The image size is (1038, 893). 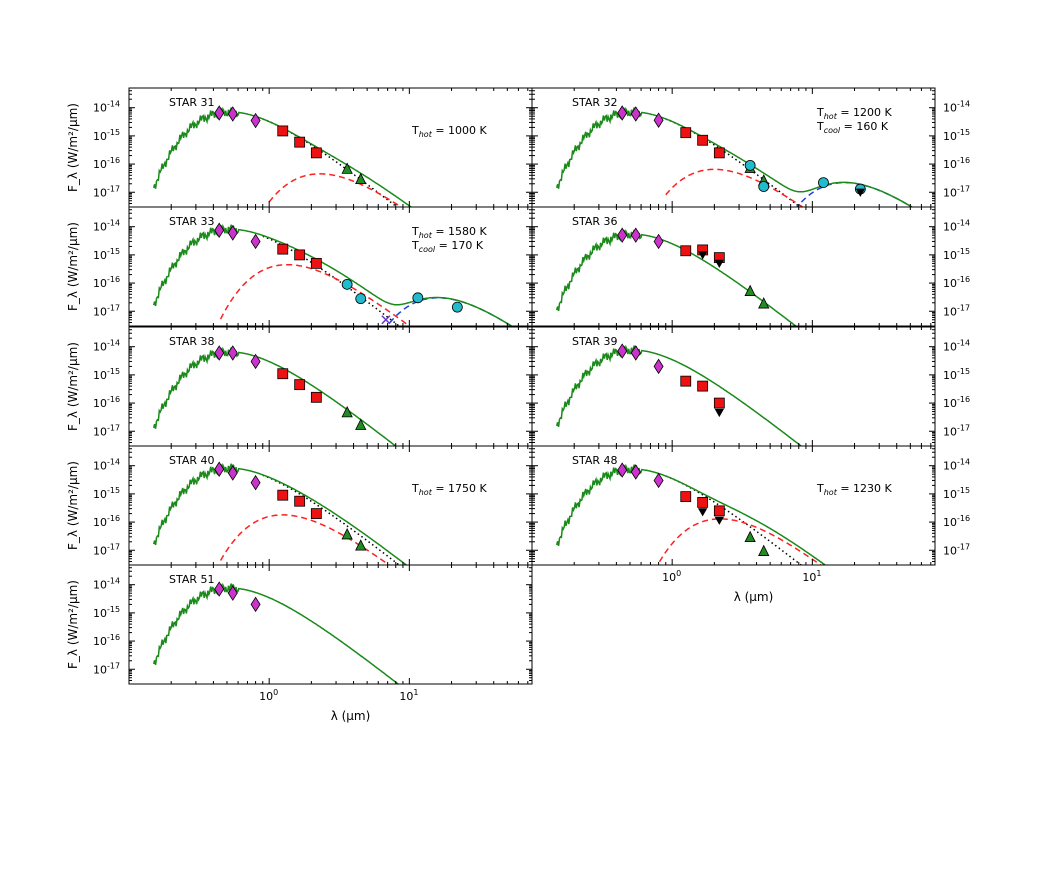 I want to click on panel-star-36: 10-17 10-16 10-15 10-14 STAR 36, so click(x=750, y=266).